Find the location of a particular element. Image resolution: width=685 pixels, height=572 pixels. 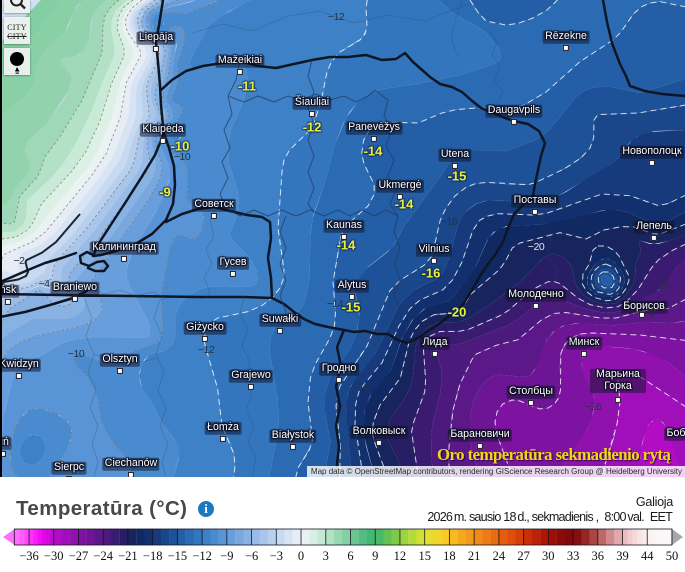

svg-text: −30 is located at coordinates (54, 556).